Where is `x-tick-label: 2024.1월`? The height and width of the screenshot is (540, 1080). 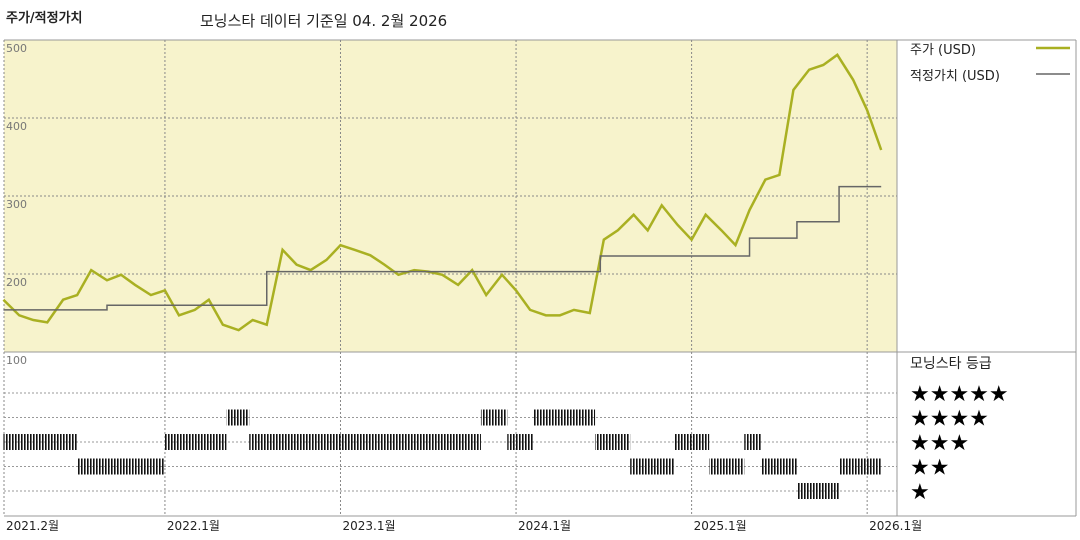
x-tick-label: 2024.1월 is located at coordinates (544, 526).